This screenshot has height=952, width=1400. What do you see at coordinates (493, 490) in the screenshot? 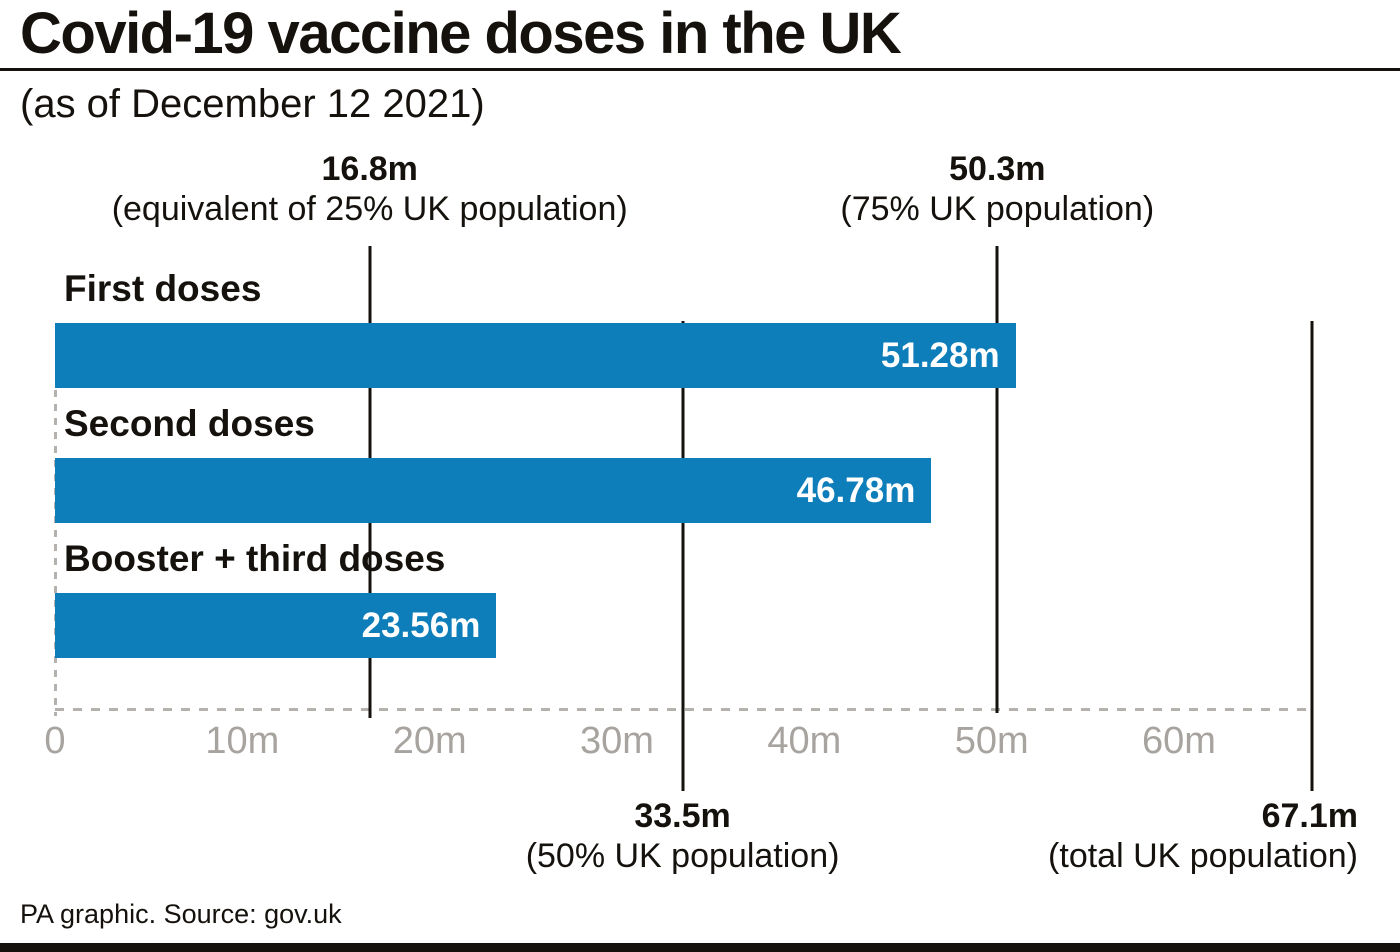
I see `bar-second-doses: 46.78m` at bounding box center [493, 490].